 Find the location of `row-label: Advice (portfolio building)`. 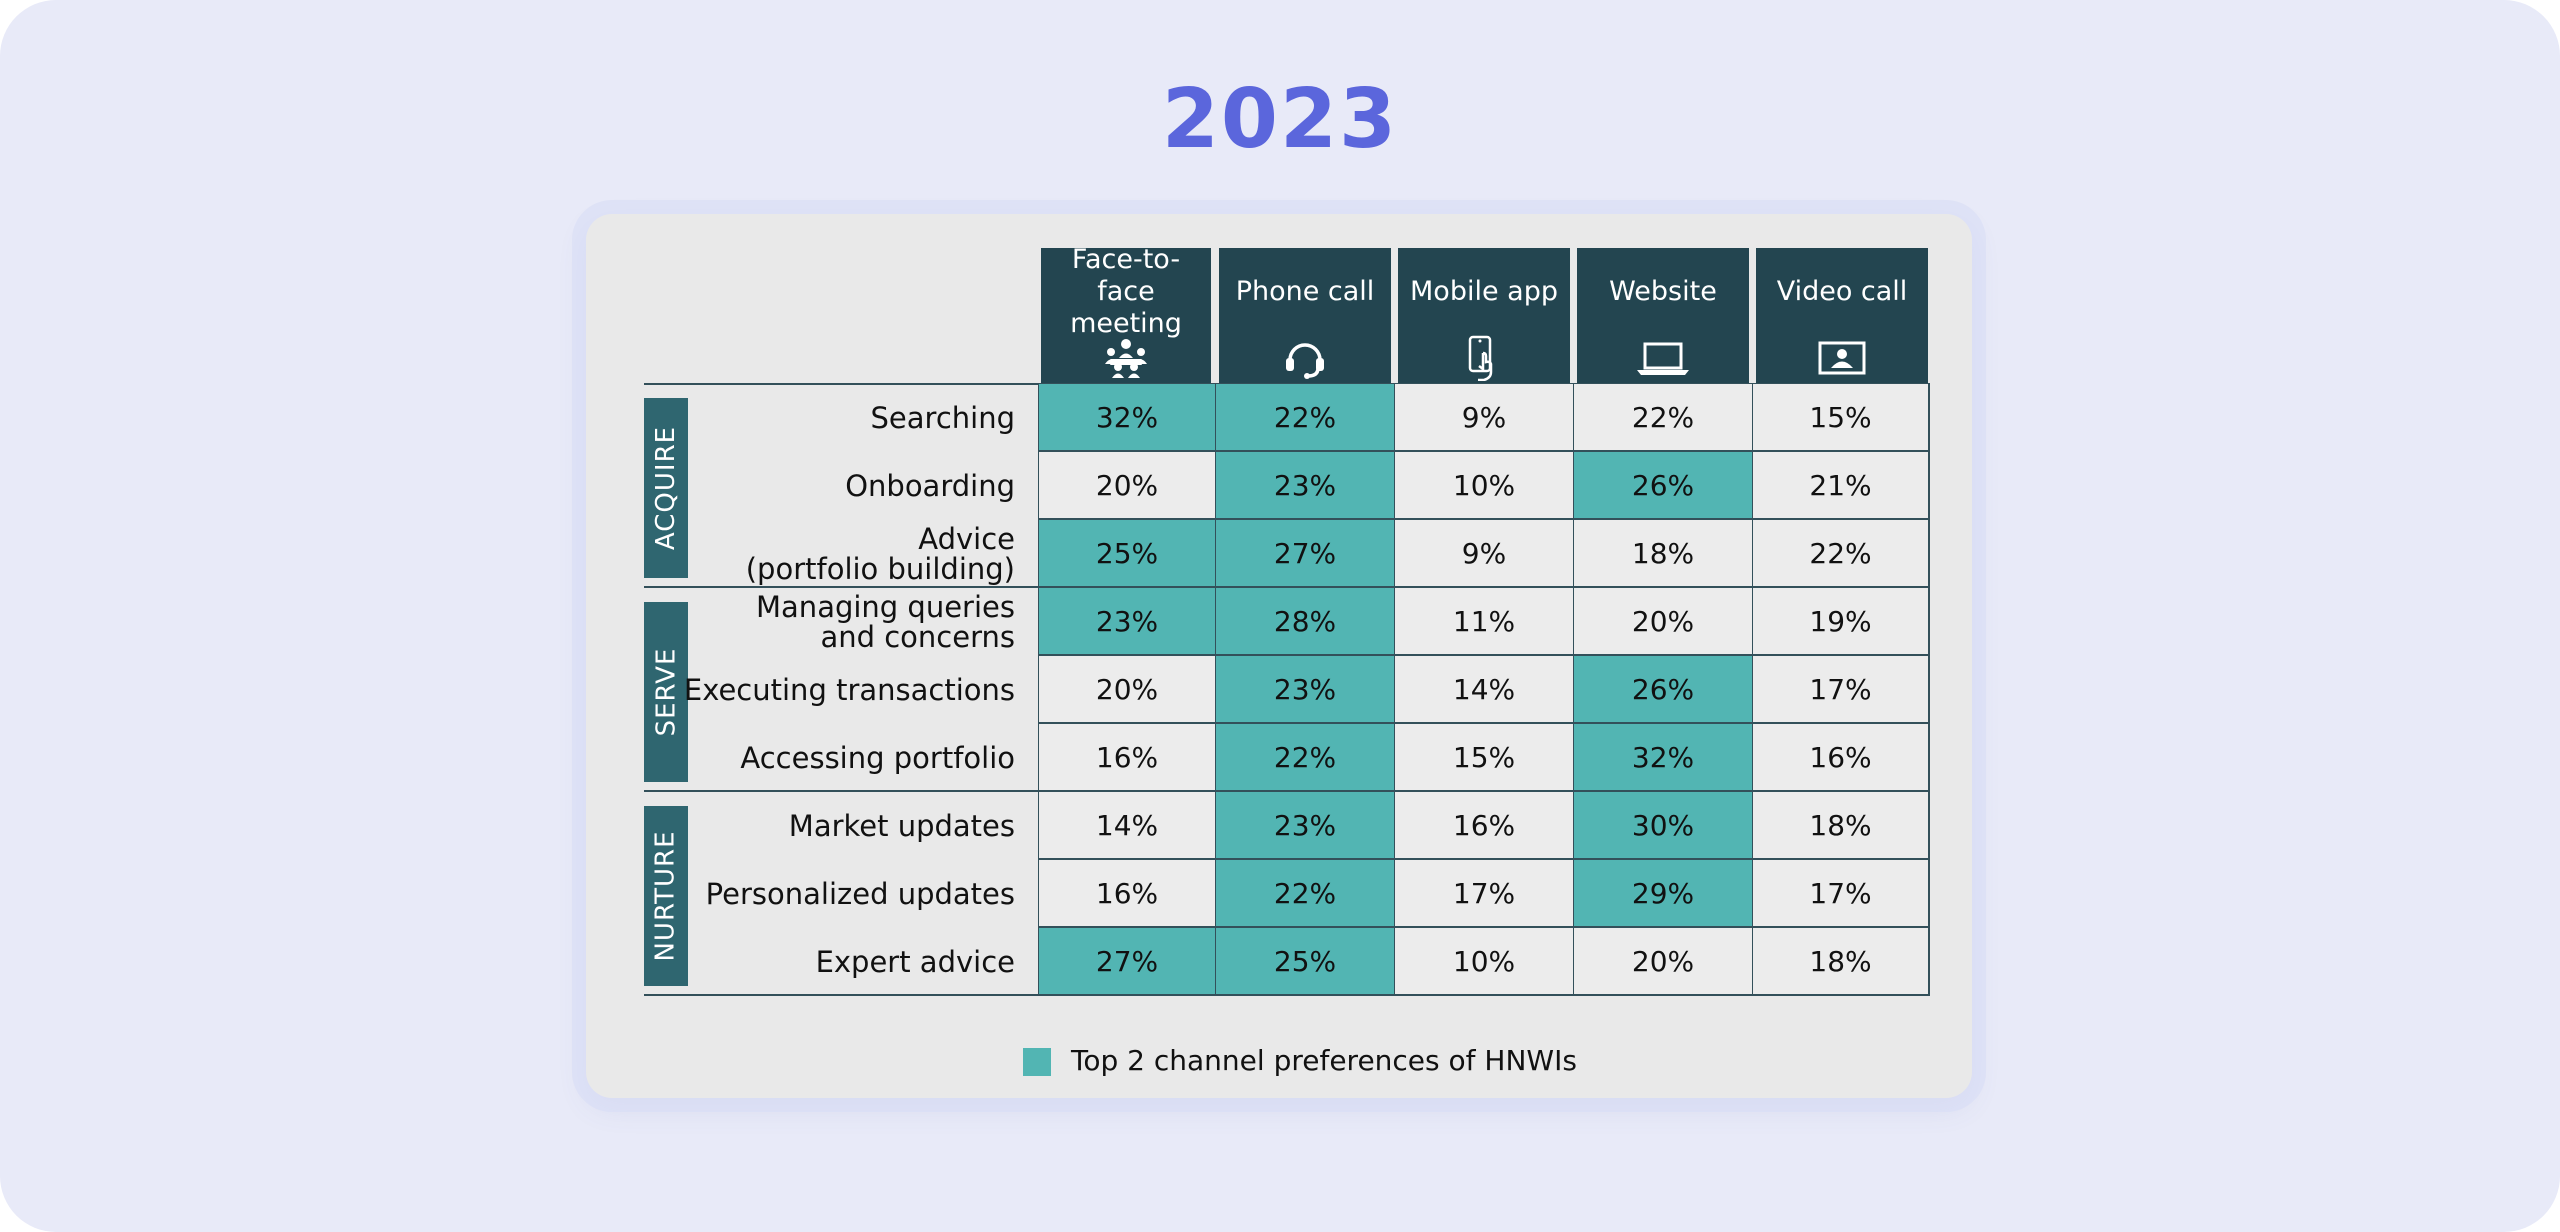

row-label: Advice (portfolio building) is located at coordinates (847, 554).